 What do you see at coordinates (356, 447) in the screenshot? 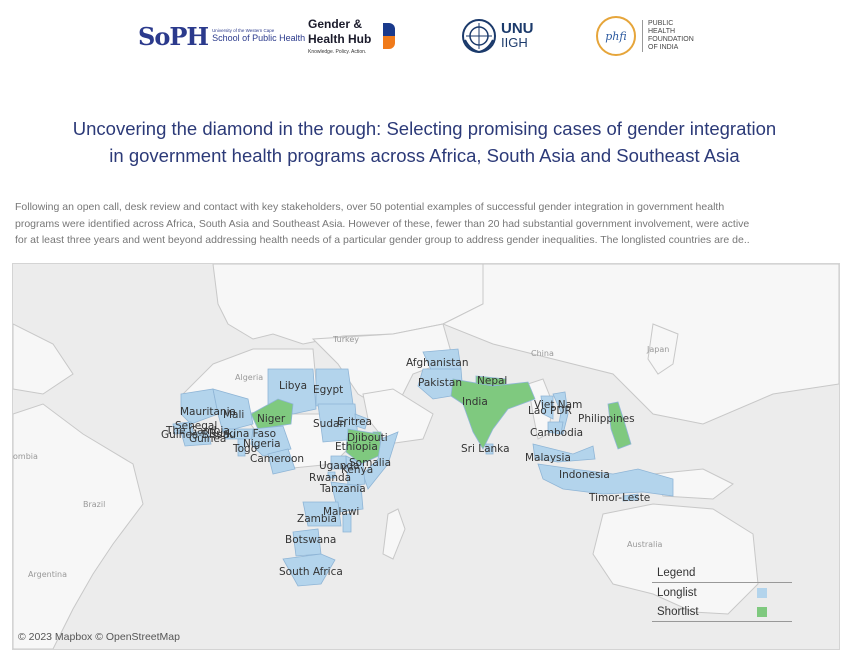
I see `label-ethiopia: Ethiopia` at bounding box center [356, 447].